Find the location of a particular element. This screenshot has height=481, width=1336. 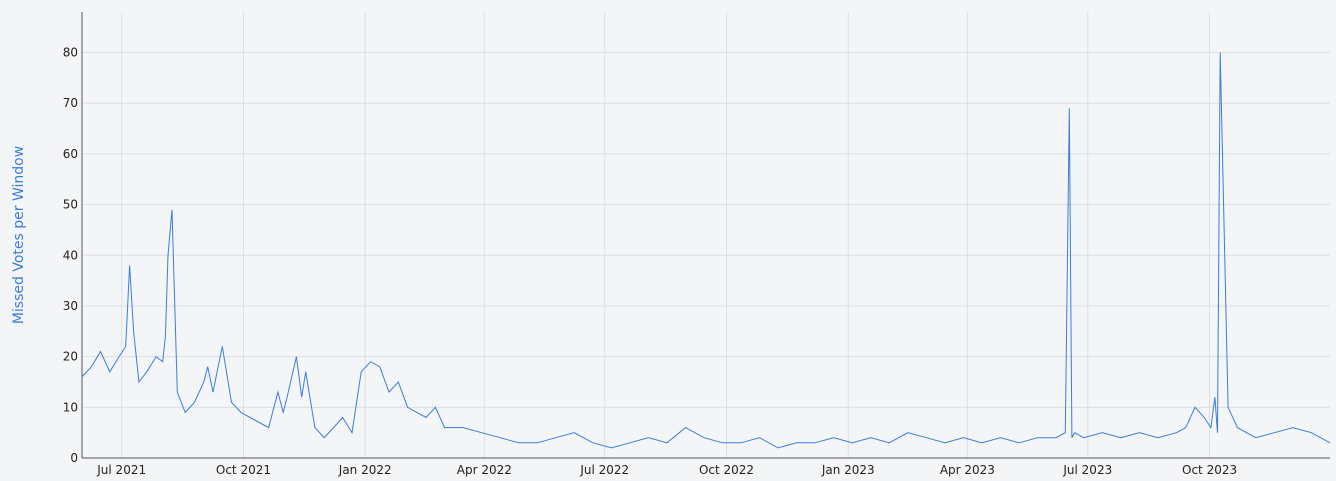

y-tick-label: 40 is located at coordinates (70, 255).